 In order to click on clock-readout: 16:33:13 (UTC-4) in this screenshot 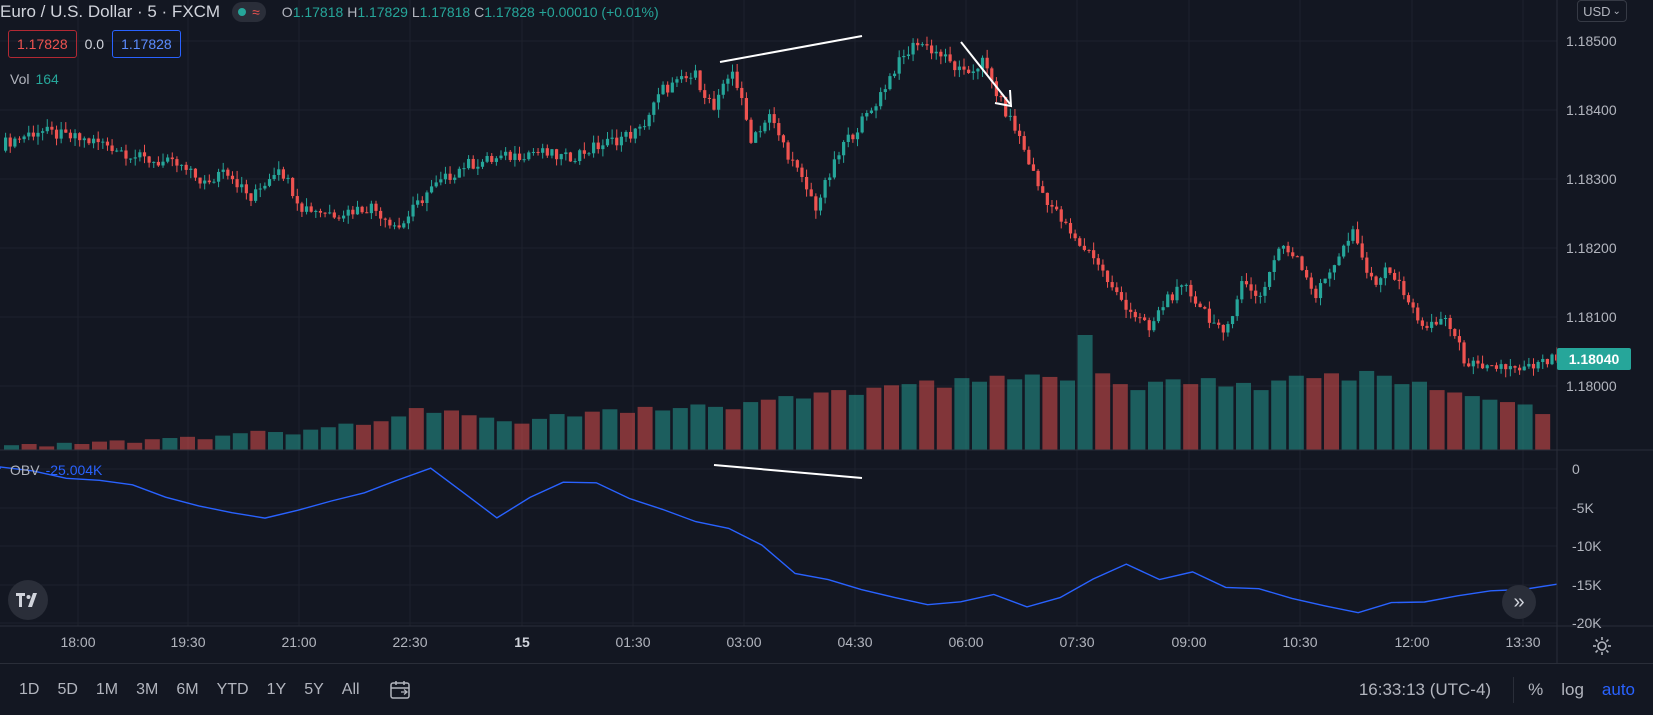, I will do `click(1425, 689)`.